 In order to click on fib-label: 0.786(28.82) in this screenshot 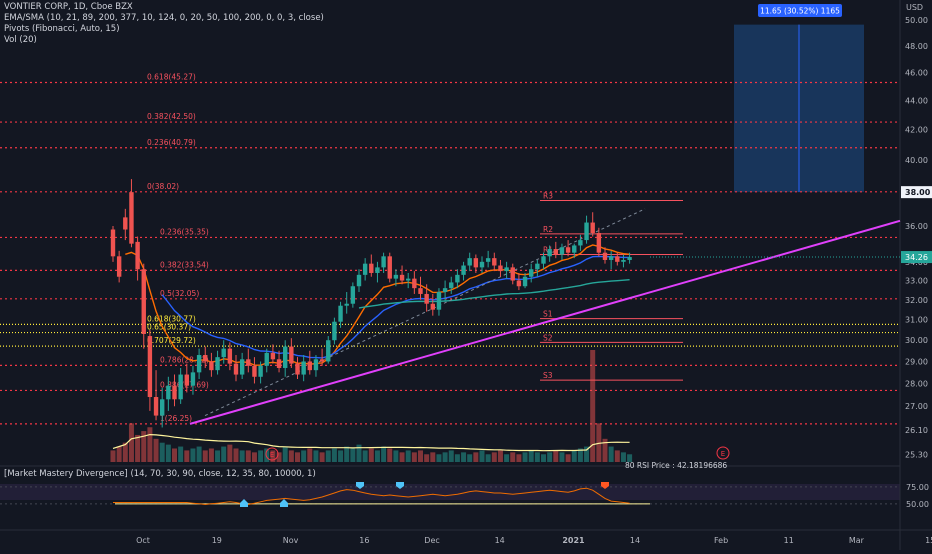, I will do `click(184, 359)`.